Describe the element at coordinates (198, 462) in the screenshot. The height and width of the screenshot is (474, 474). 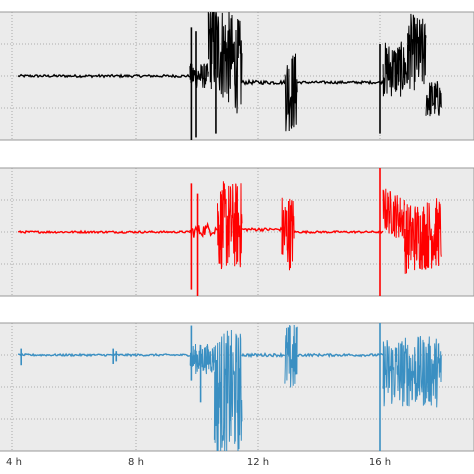
I see `x-tick-labels: 4 h 8 h 12 h 16 h` at that location.